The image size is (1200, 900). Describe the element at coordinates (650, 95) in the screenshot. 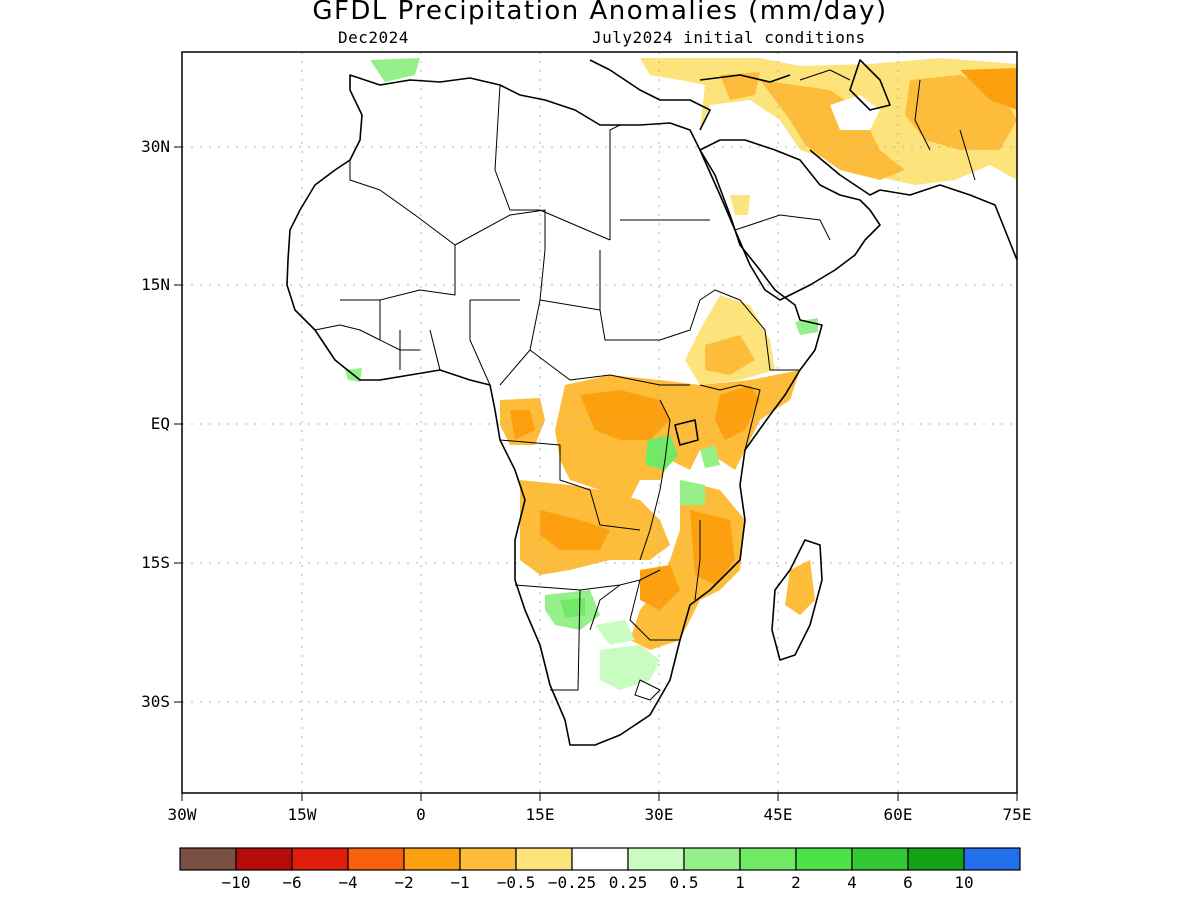

I see `mediterranean-north-coast` at that location.